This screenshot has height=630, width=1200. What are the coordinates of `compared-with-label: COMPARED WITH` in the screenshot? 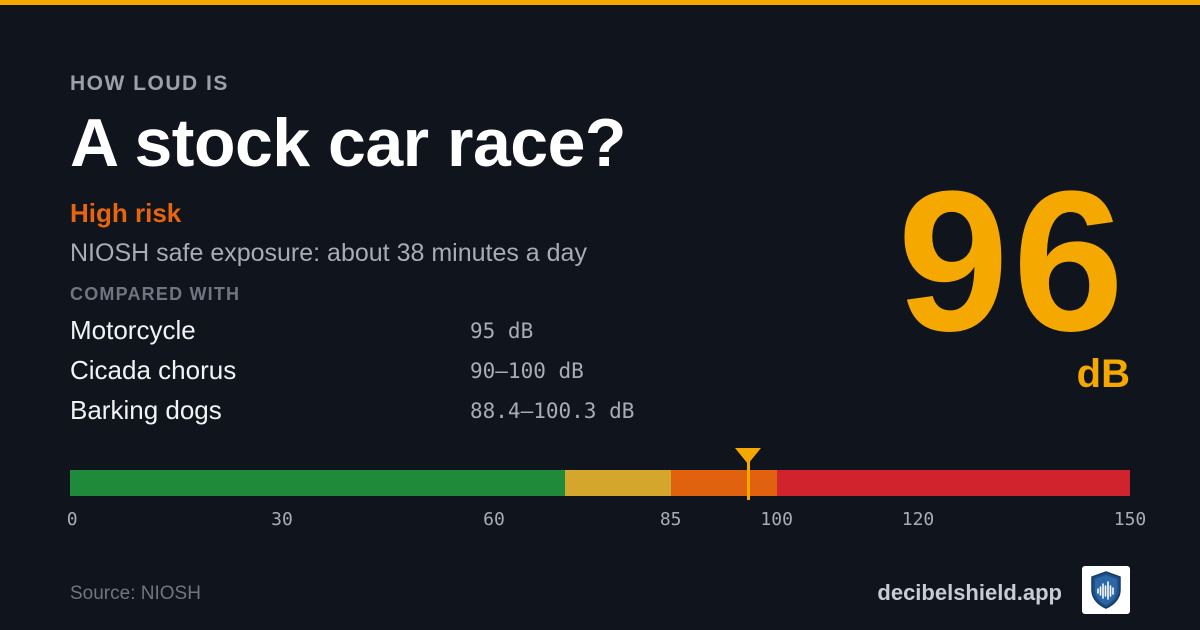 It's located at (155, 294).